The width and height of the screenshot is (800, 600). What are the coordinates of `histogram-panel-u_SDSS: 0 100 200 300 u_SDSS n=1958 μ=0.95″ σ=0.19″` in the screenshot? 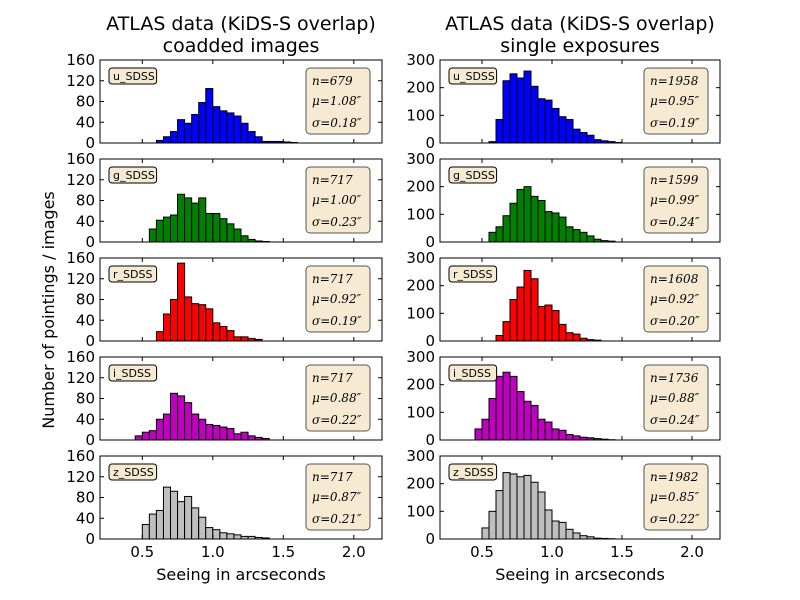 It's located at (563, 101).